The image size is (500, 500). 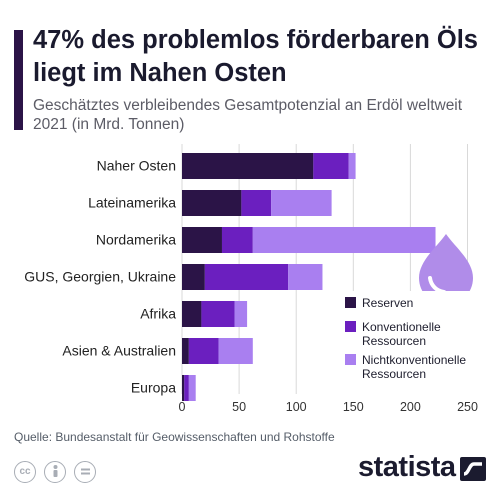 I want to click on category-label: GUS, Georgien, Ukraine, so click(x=100, y=277).